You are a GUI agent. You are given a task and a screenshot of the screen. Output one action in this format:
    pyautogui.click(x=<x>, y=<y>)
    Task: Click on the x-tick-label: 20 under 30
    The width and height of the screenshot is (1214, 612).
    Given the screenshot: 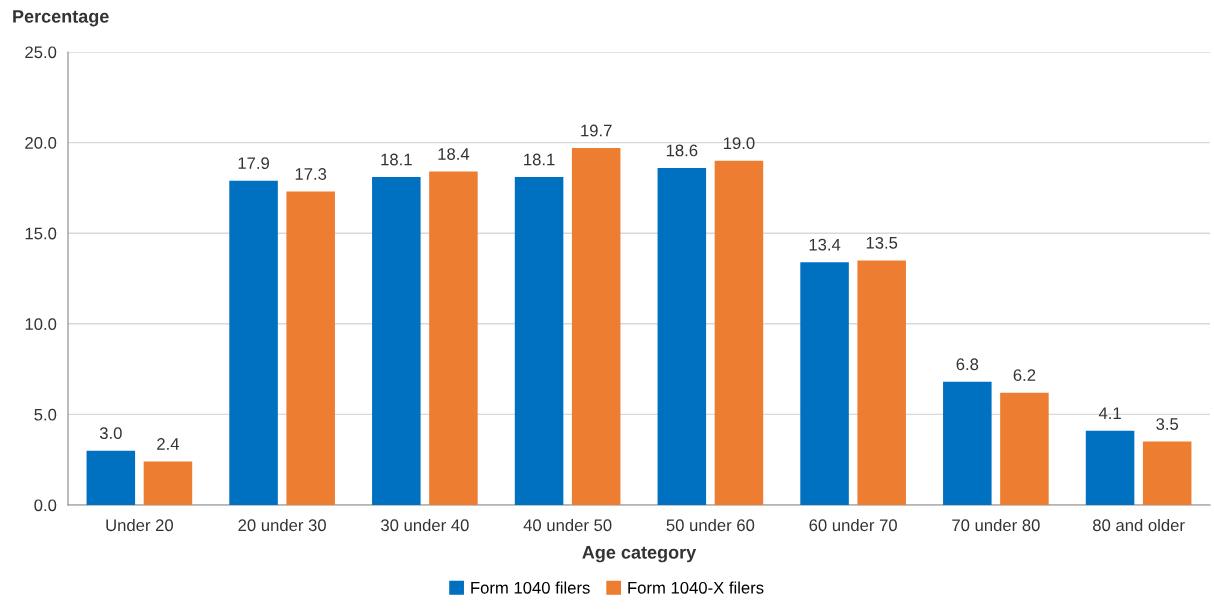 What is the action you would take?
    pyautogui.click(x=282, y=525)
    